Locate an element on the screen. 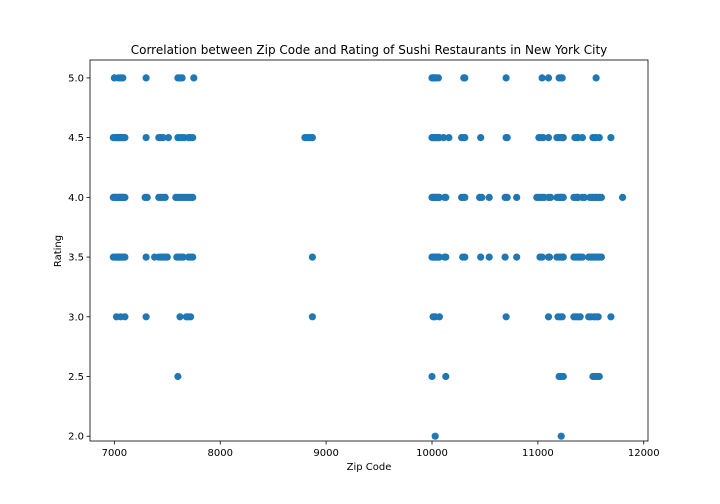 This screenshot has width=720, height=504. x-tick-label: 7000 is located at coordinates (114, 453).